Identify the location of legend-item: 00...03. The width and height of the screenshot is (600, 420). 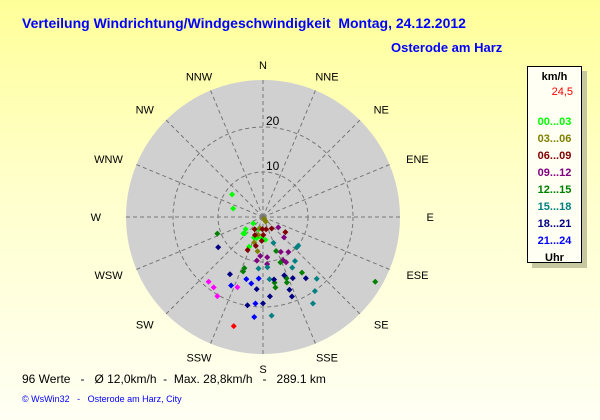
(554, 122).